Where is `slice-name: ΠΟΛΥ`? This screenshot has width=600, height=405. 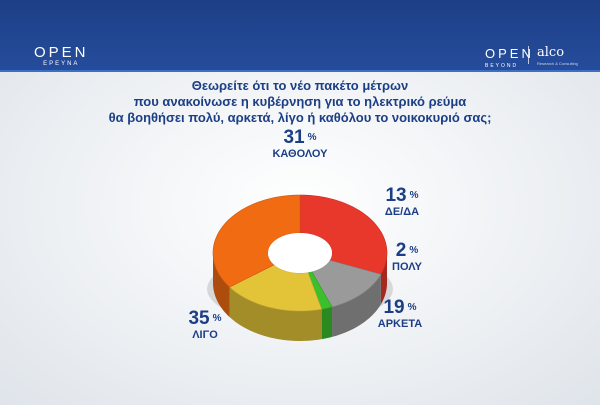 slice-name: ΠΟΛΥ is located at coordinates (407, 267).